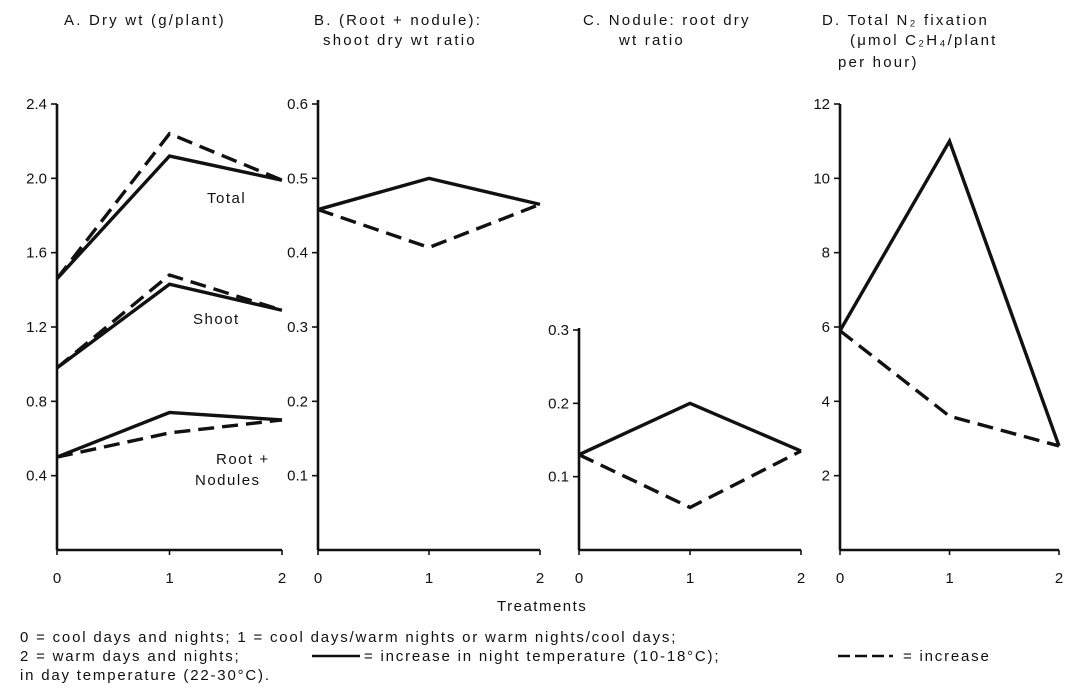  What do you see at coordinates (826, 401) in the screenshot?
I see `y-tick-label: 4` at bounding box center [826, 401].